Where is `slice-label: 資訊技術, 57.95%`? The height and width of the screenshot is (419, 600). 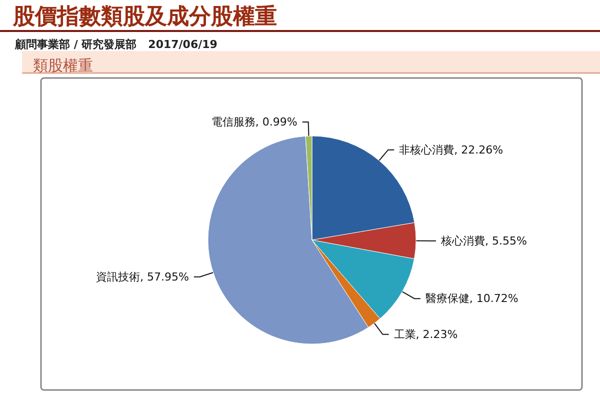 slice-label: 資訊技術, 57.95% is located at coordinates (142, 277).